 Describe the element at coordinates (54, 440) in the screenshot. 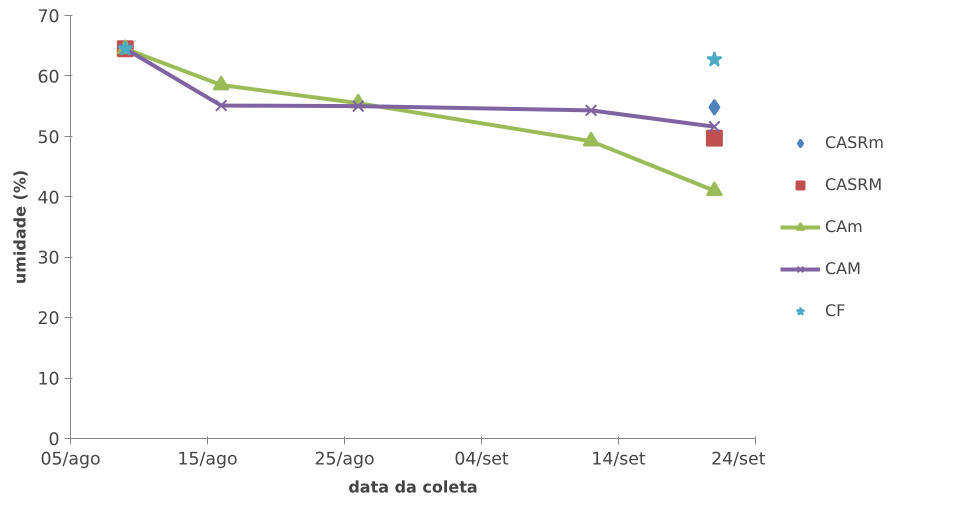

I see `y-tick-label: 0` at that location.